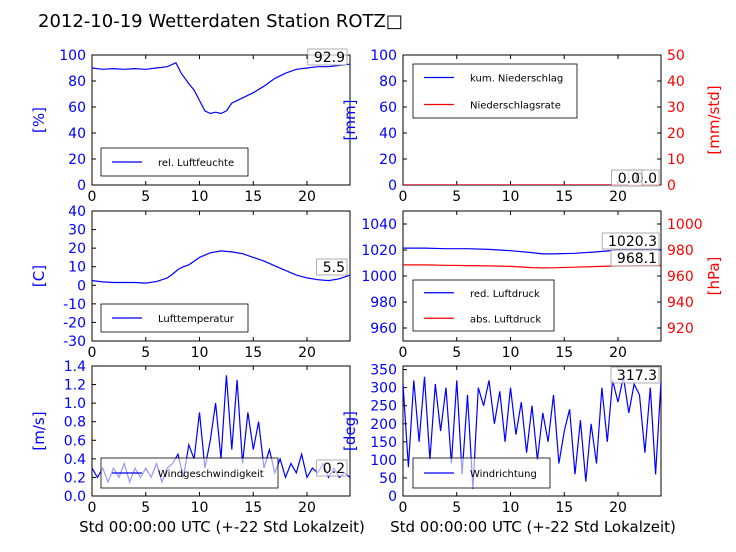  I want to click on panel-5-legend-label: Windgeschwindigkeit, so click(211, 474).